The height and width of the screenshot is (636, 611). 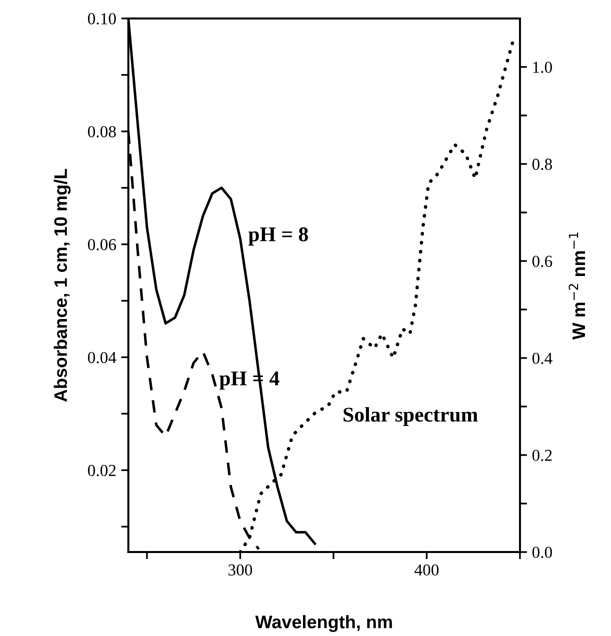 I want to click on y-tick-label: 0.10, so click(x=102, y=18).